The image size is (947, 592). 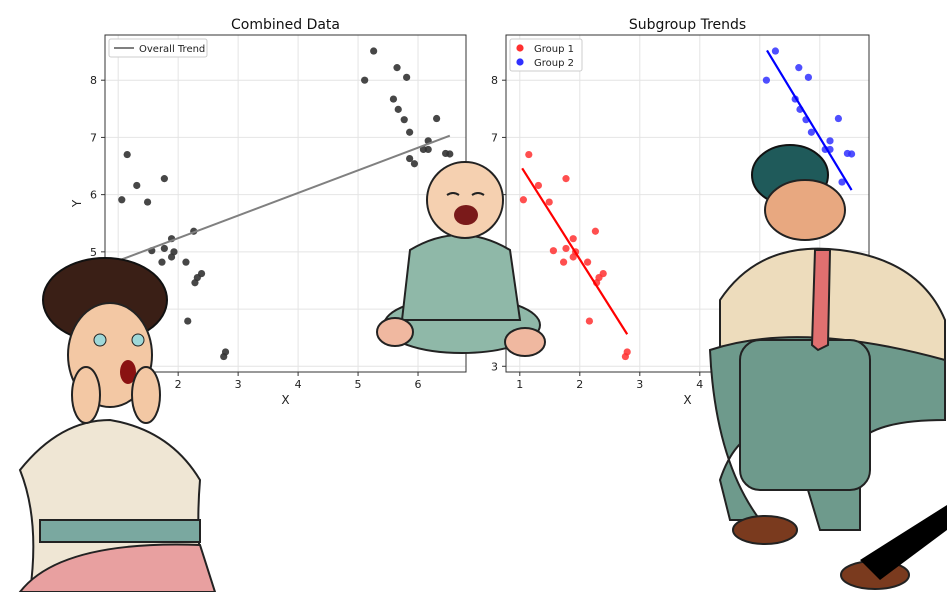 I want to click on legend-label: Overall Trend, so click(x=172, y=49).